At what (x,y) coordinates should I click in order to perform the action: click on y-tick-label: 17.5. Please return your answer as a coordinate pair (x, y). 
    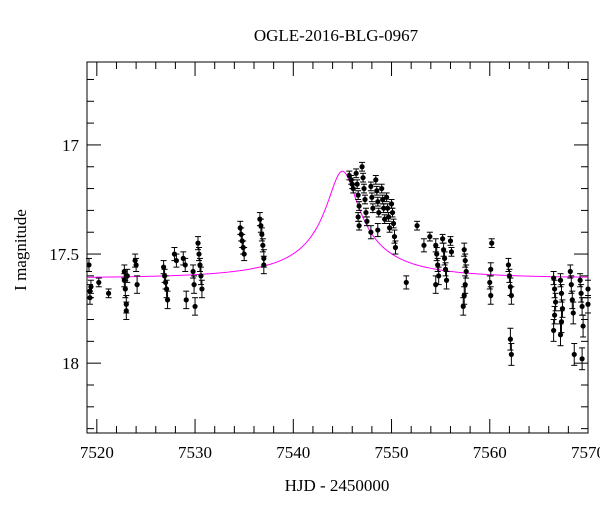
    Looking at the image, I should click on (64, 254).